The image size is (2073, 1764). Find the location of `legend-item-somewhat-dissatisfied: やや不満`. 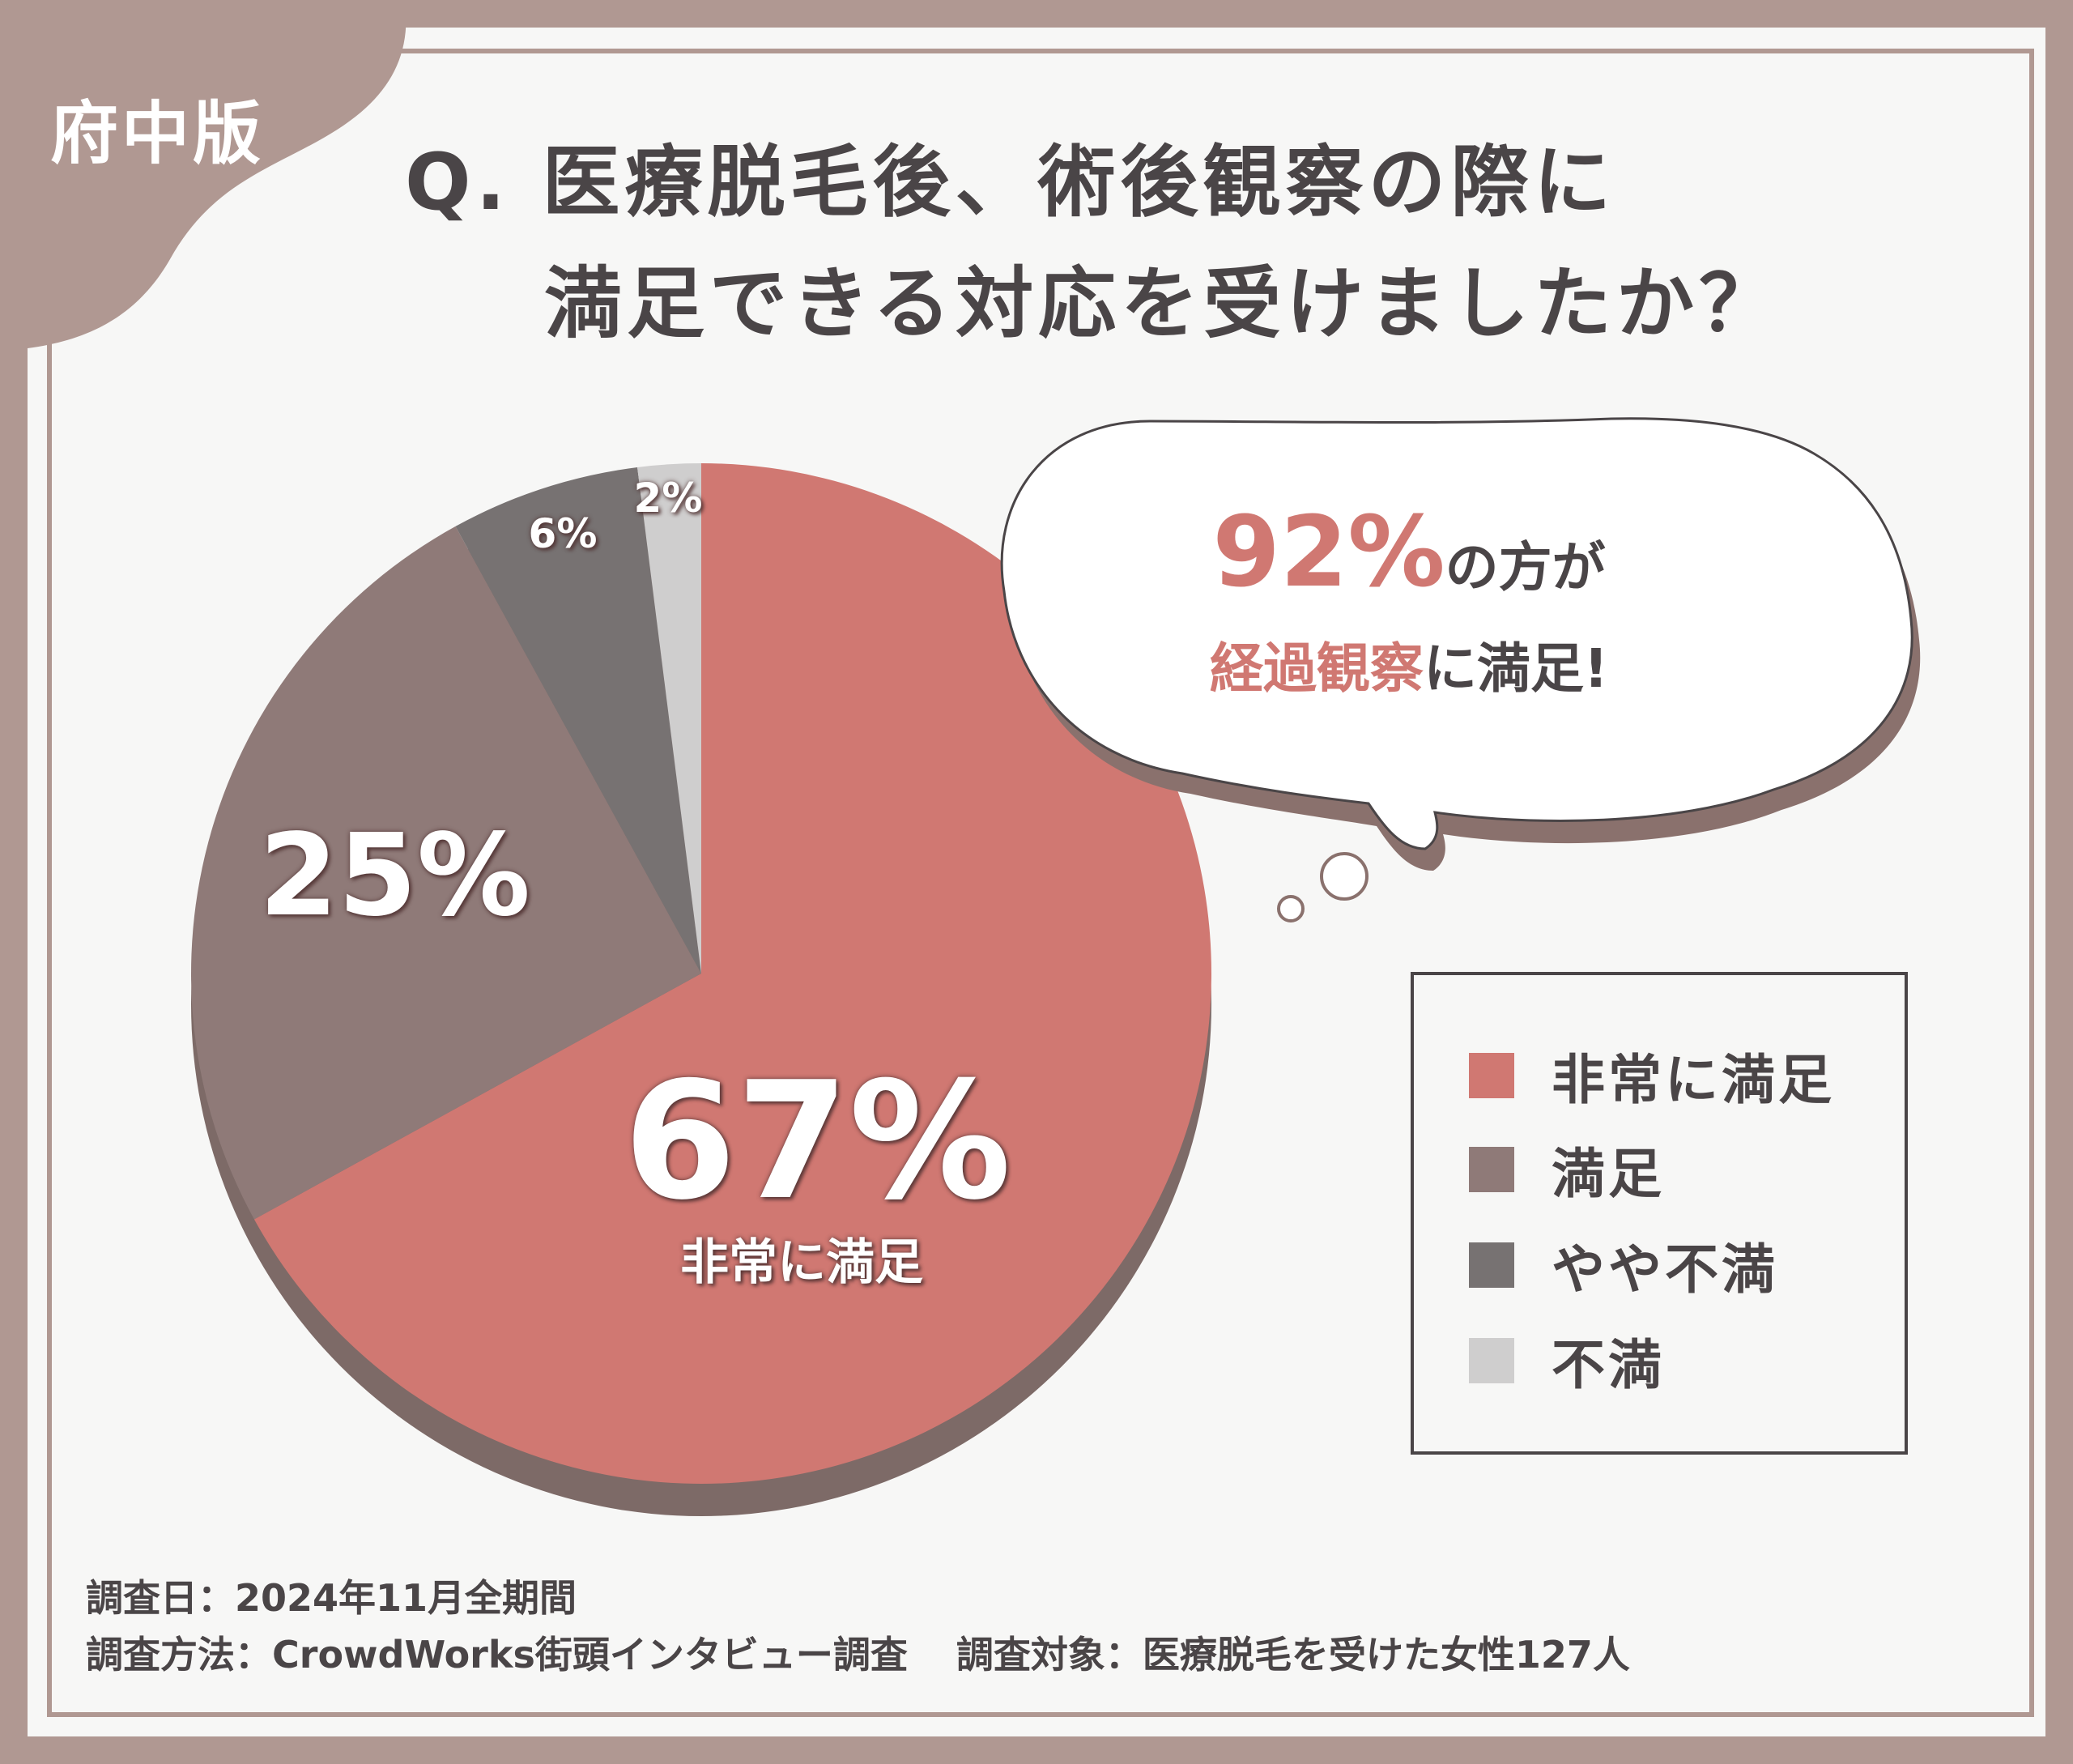

legend-item-somewhat-dissatisfied: やや不満 is located at coordinates (1623, 1267).